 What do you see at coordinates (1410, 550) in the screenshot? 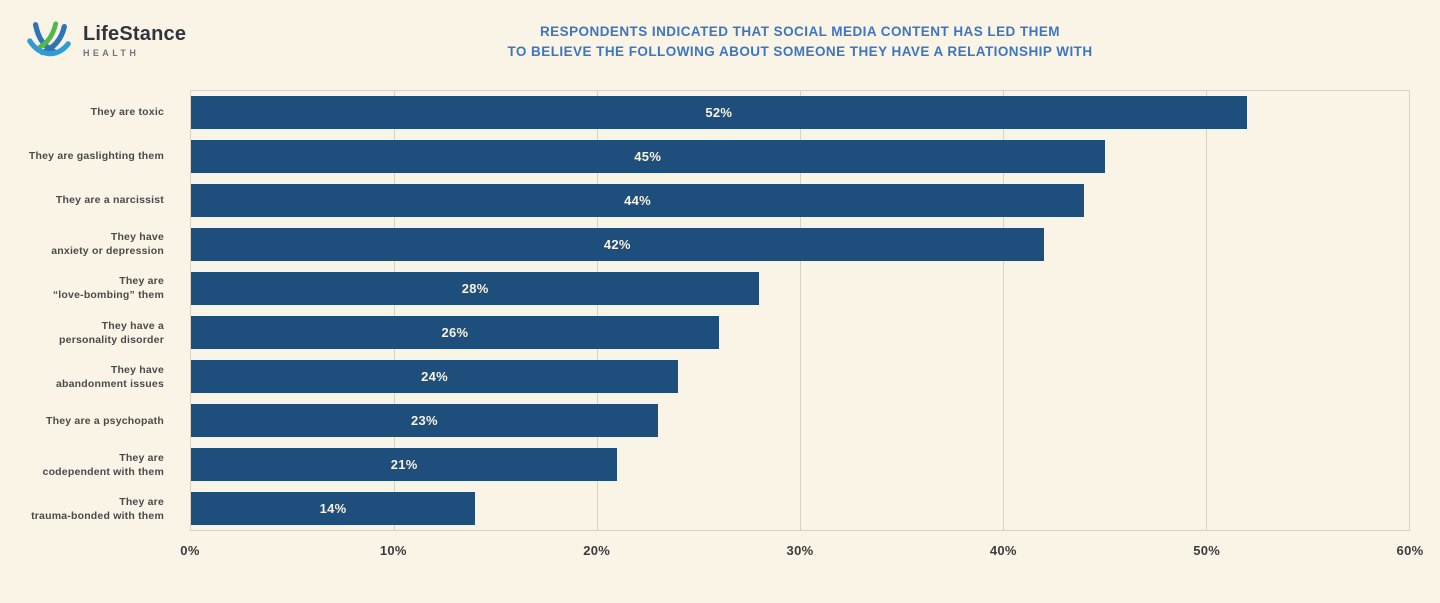
I see `x-tick-label: 60%` at bounding box center [1410, 550].